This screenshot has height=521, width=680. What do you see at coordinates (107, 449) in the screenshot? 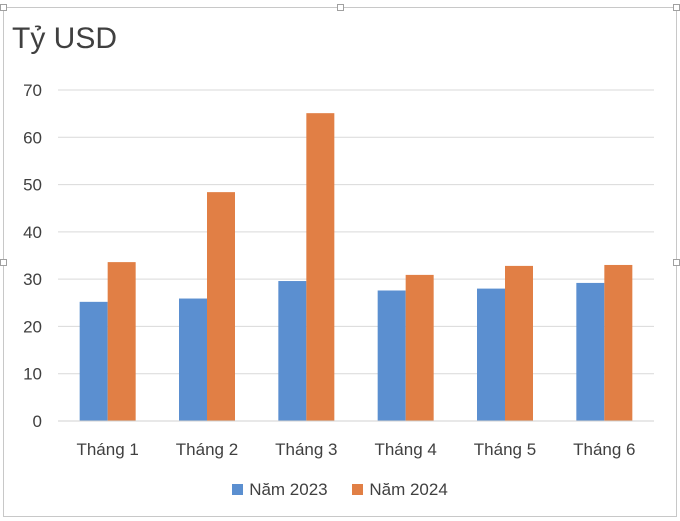
I see `x-tick-label: Tháng 1` at bounding box center [107, 449].